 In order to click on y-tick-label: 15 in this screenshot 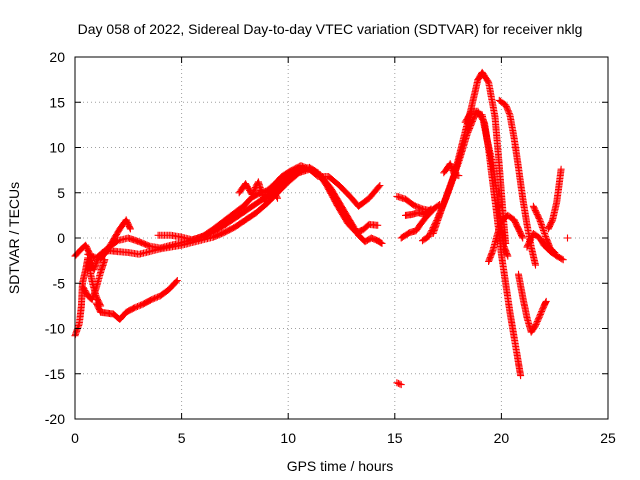, I will do `click(57, 102)`.